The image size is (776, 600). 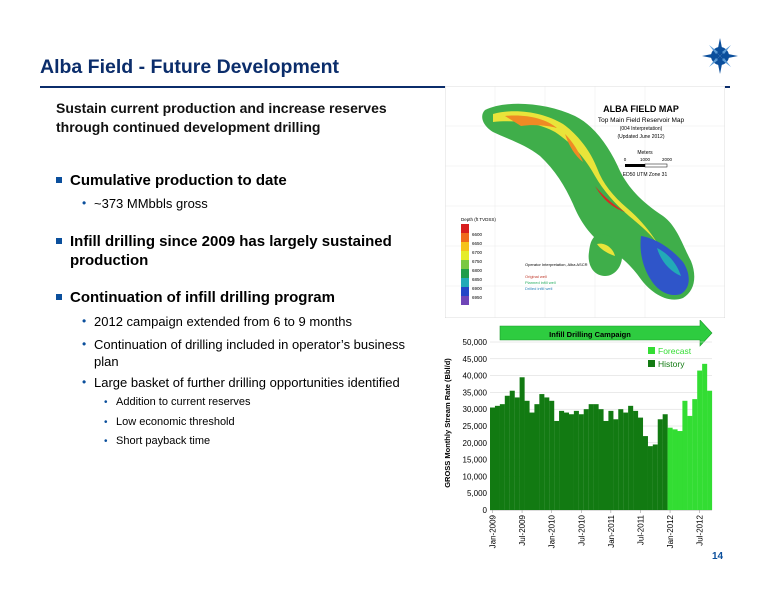 What do you see at coordinates (477, 493) in the screenshot?
I see `y-tick-label: 5,000` at bounding box center [477, 493].